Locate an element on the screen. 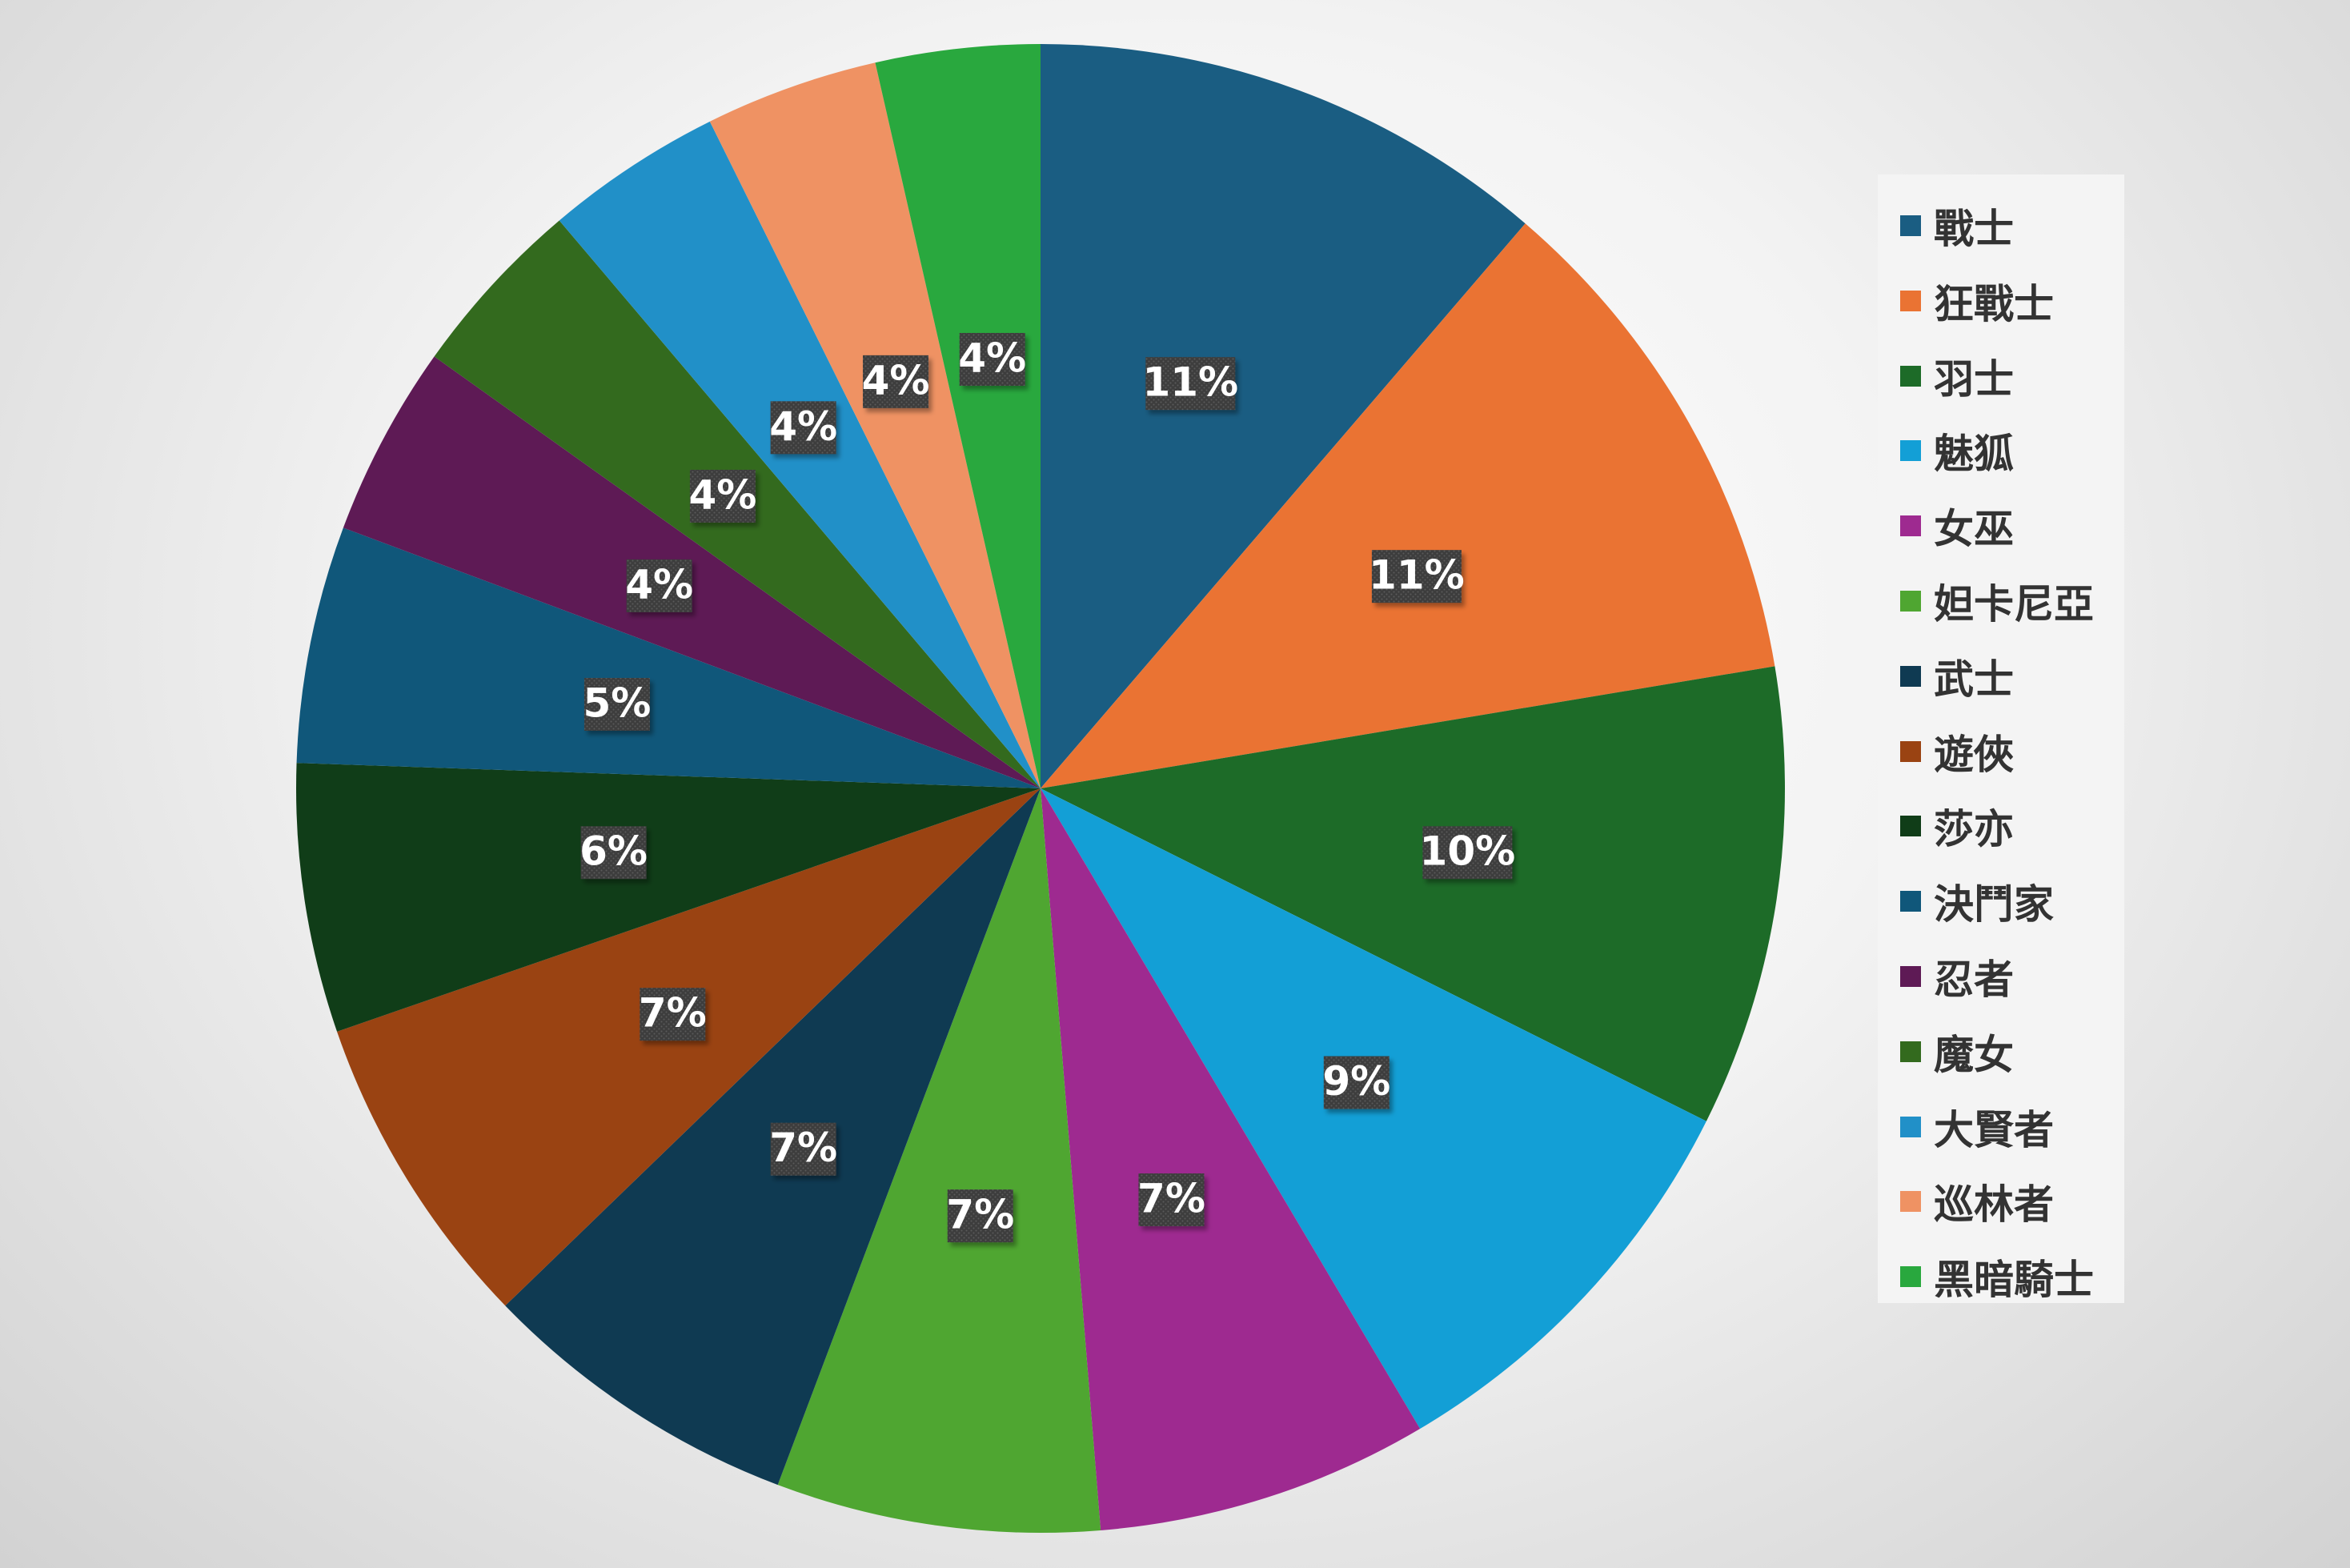 The image size is (2350, 1568). legend-label: 狂戰士 is located at coordinates (1994, 303).